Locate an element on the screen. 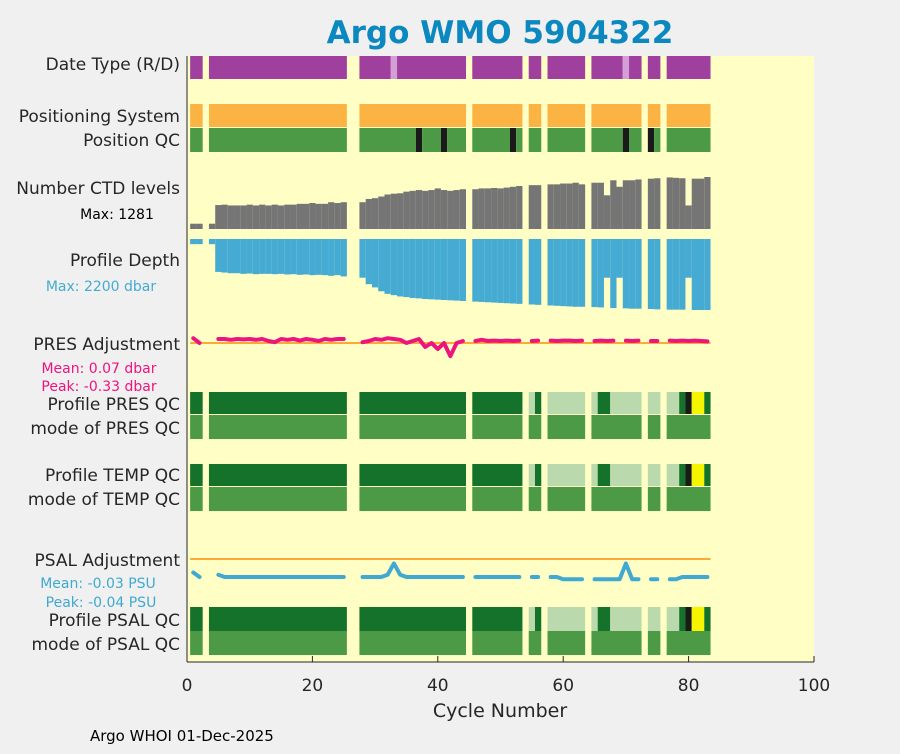  mode-pres-qc-row is located at coordinates (450, 427).